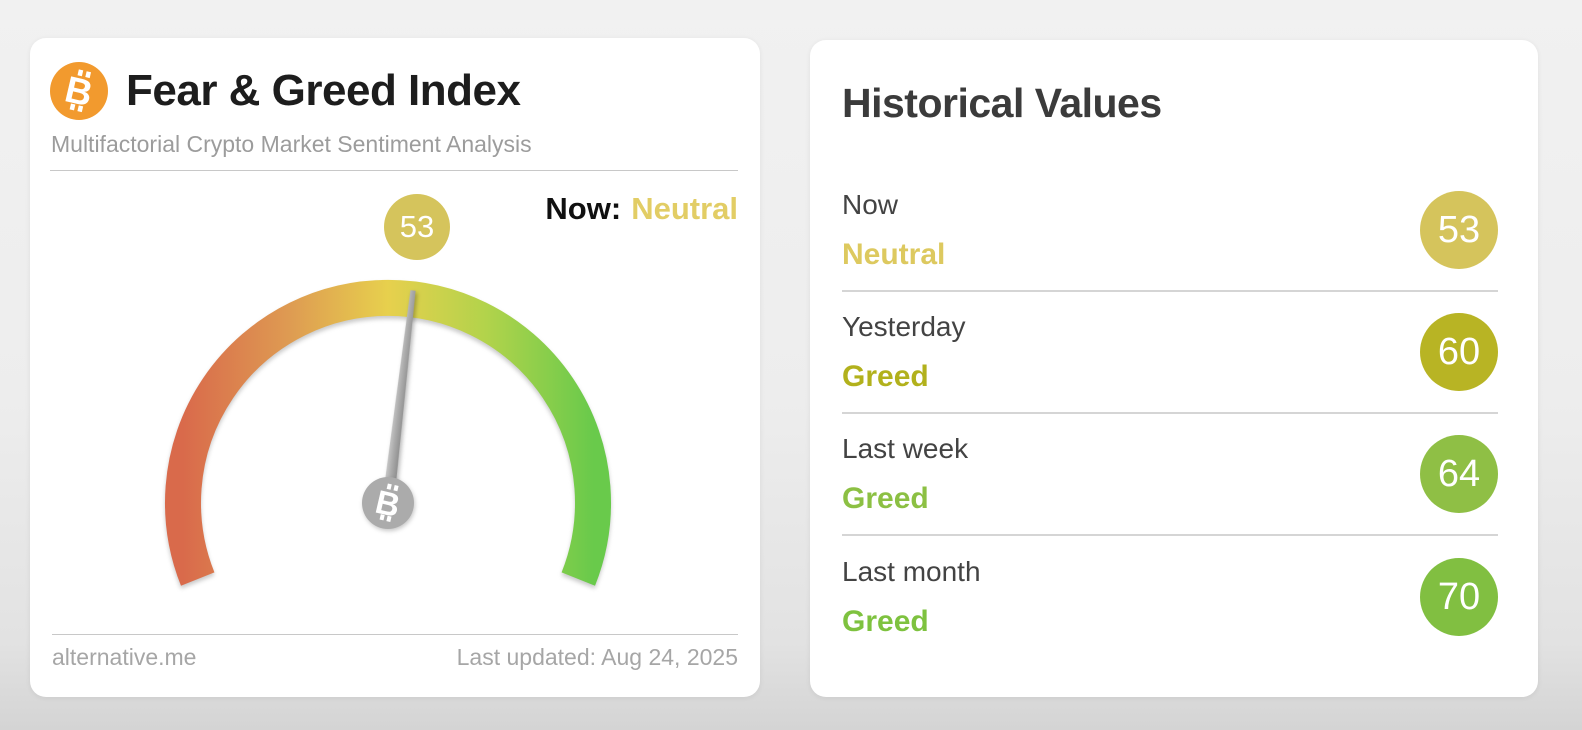 The width and height of the screenshot is (1582, 730). Describe the element at coordinates (1170, 597) in the screenshot. I see `history-row-last-month: Last month Greed 70` at that location.